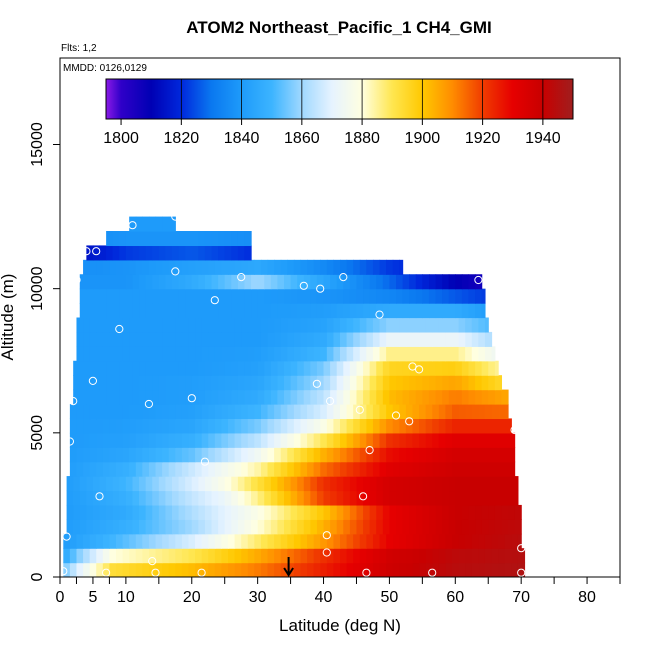 Image resolution: width=650 pixels, height=650 pixels. Describe the element at coordinates (105, 68) in the screenshot. I see `dates-label: MMDD: 0126,0129` at that location.